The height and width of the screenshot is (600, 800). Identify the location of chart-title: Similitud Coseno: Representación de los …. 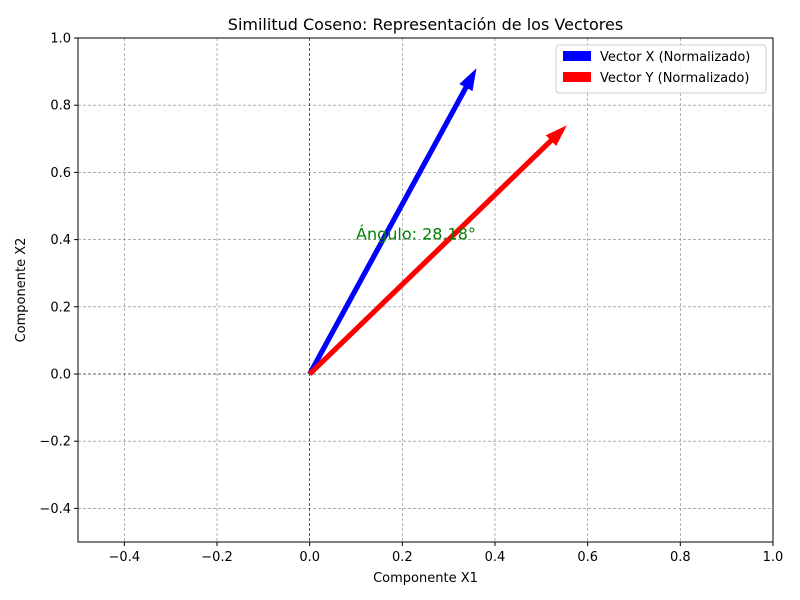
(425, 24).